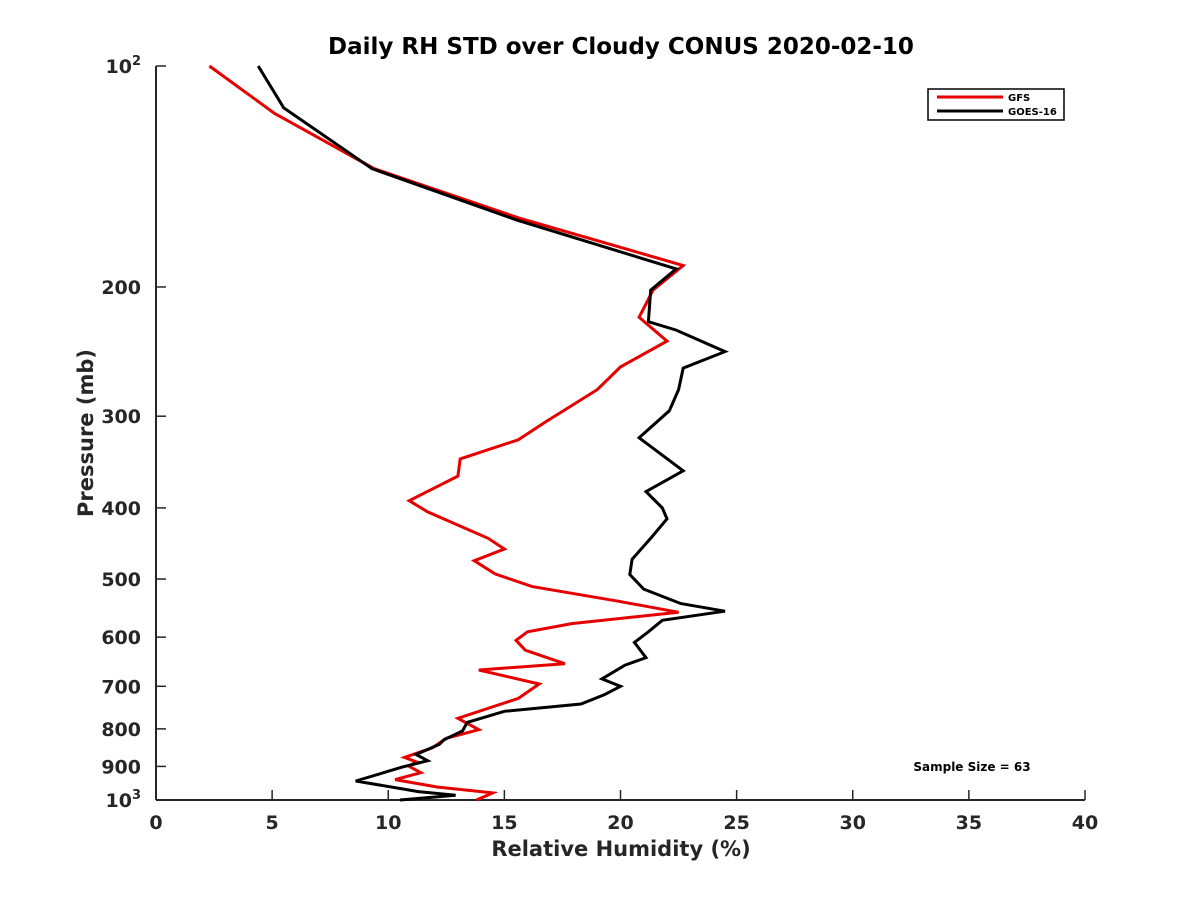 This screenshot has height=900, width=1200. I want to click on y-tick-label: 300, so click(121, 417).